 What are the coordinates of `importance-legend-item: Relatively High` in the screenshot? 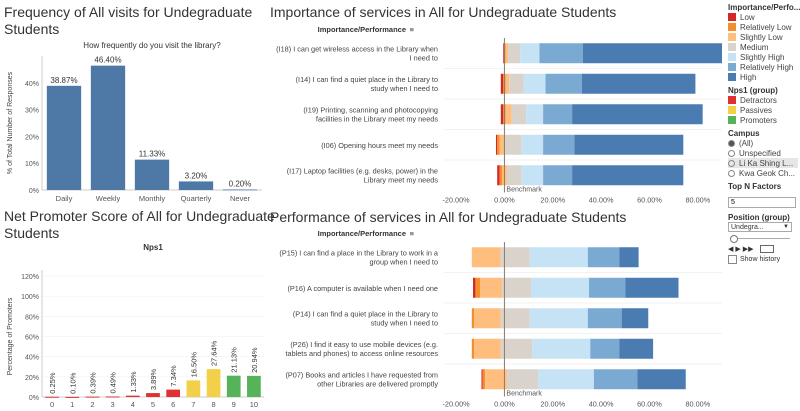 It's located at (763, 67).